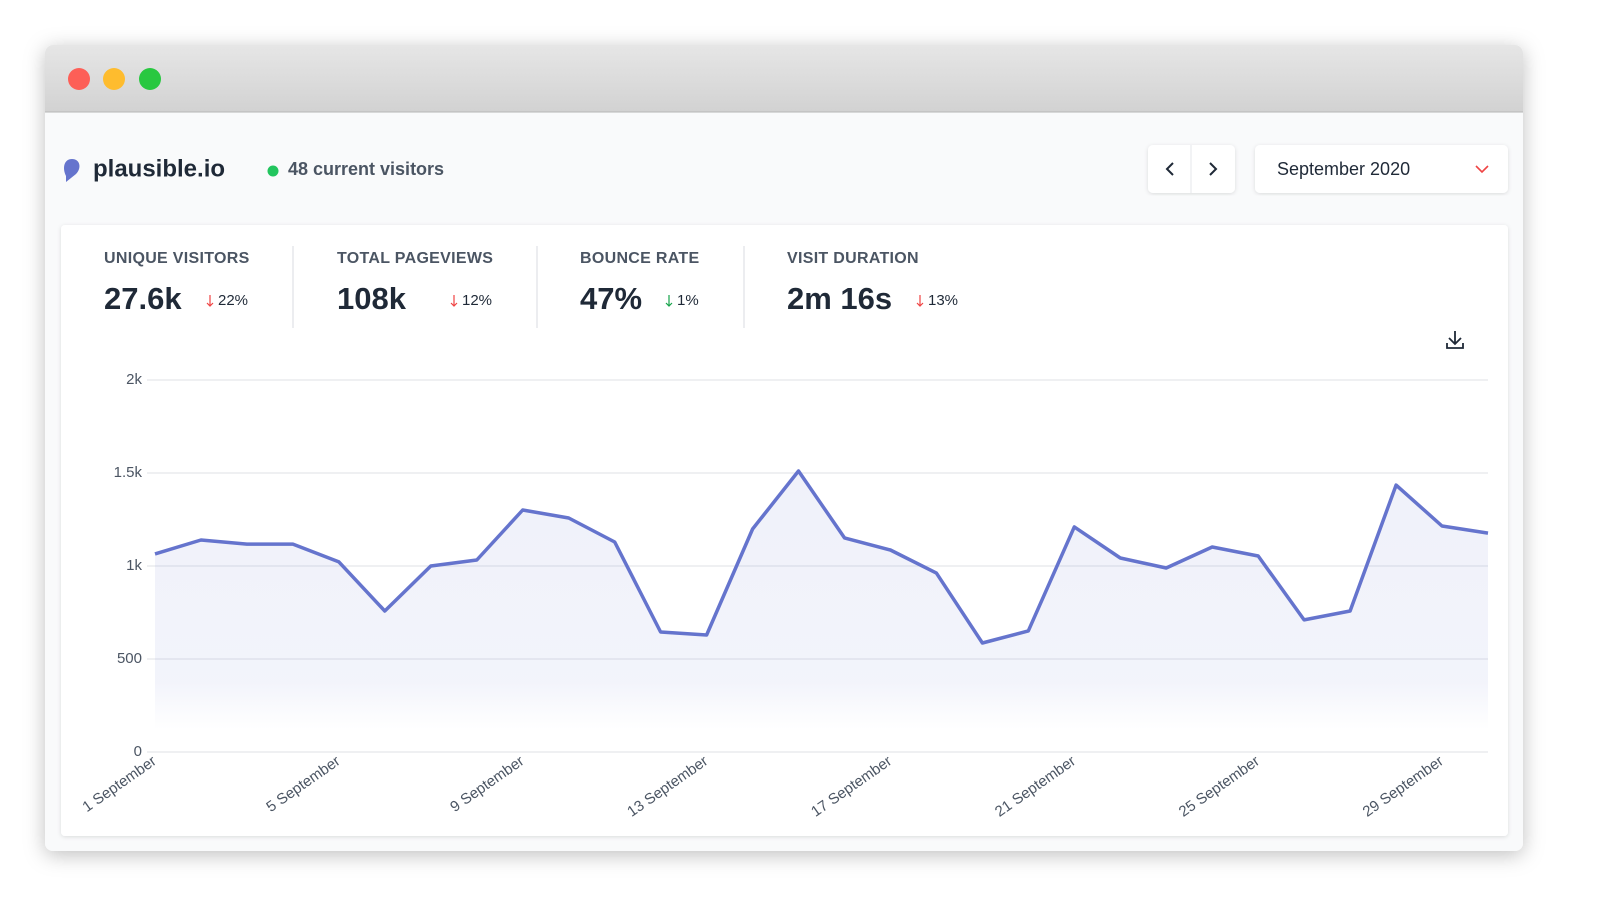 This screenshot has height=914, width=1600. What do you see at coordinates (611, 298) in the screenshot?
I see `stat-value: 47%` at bounding box center [611, 298].